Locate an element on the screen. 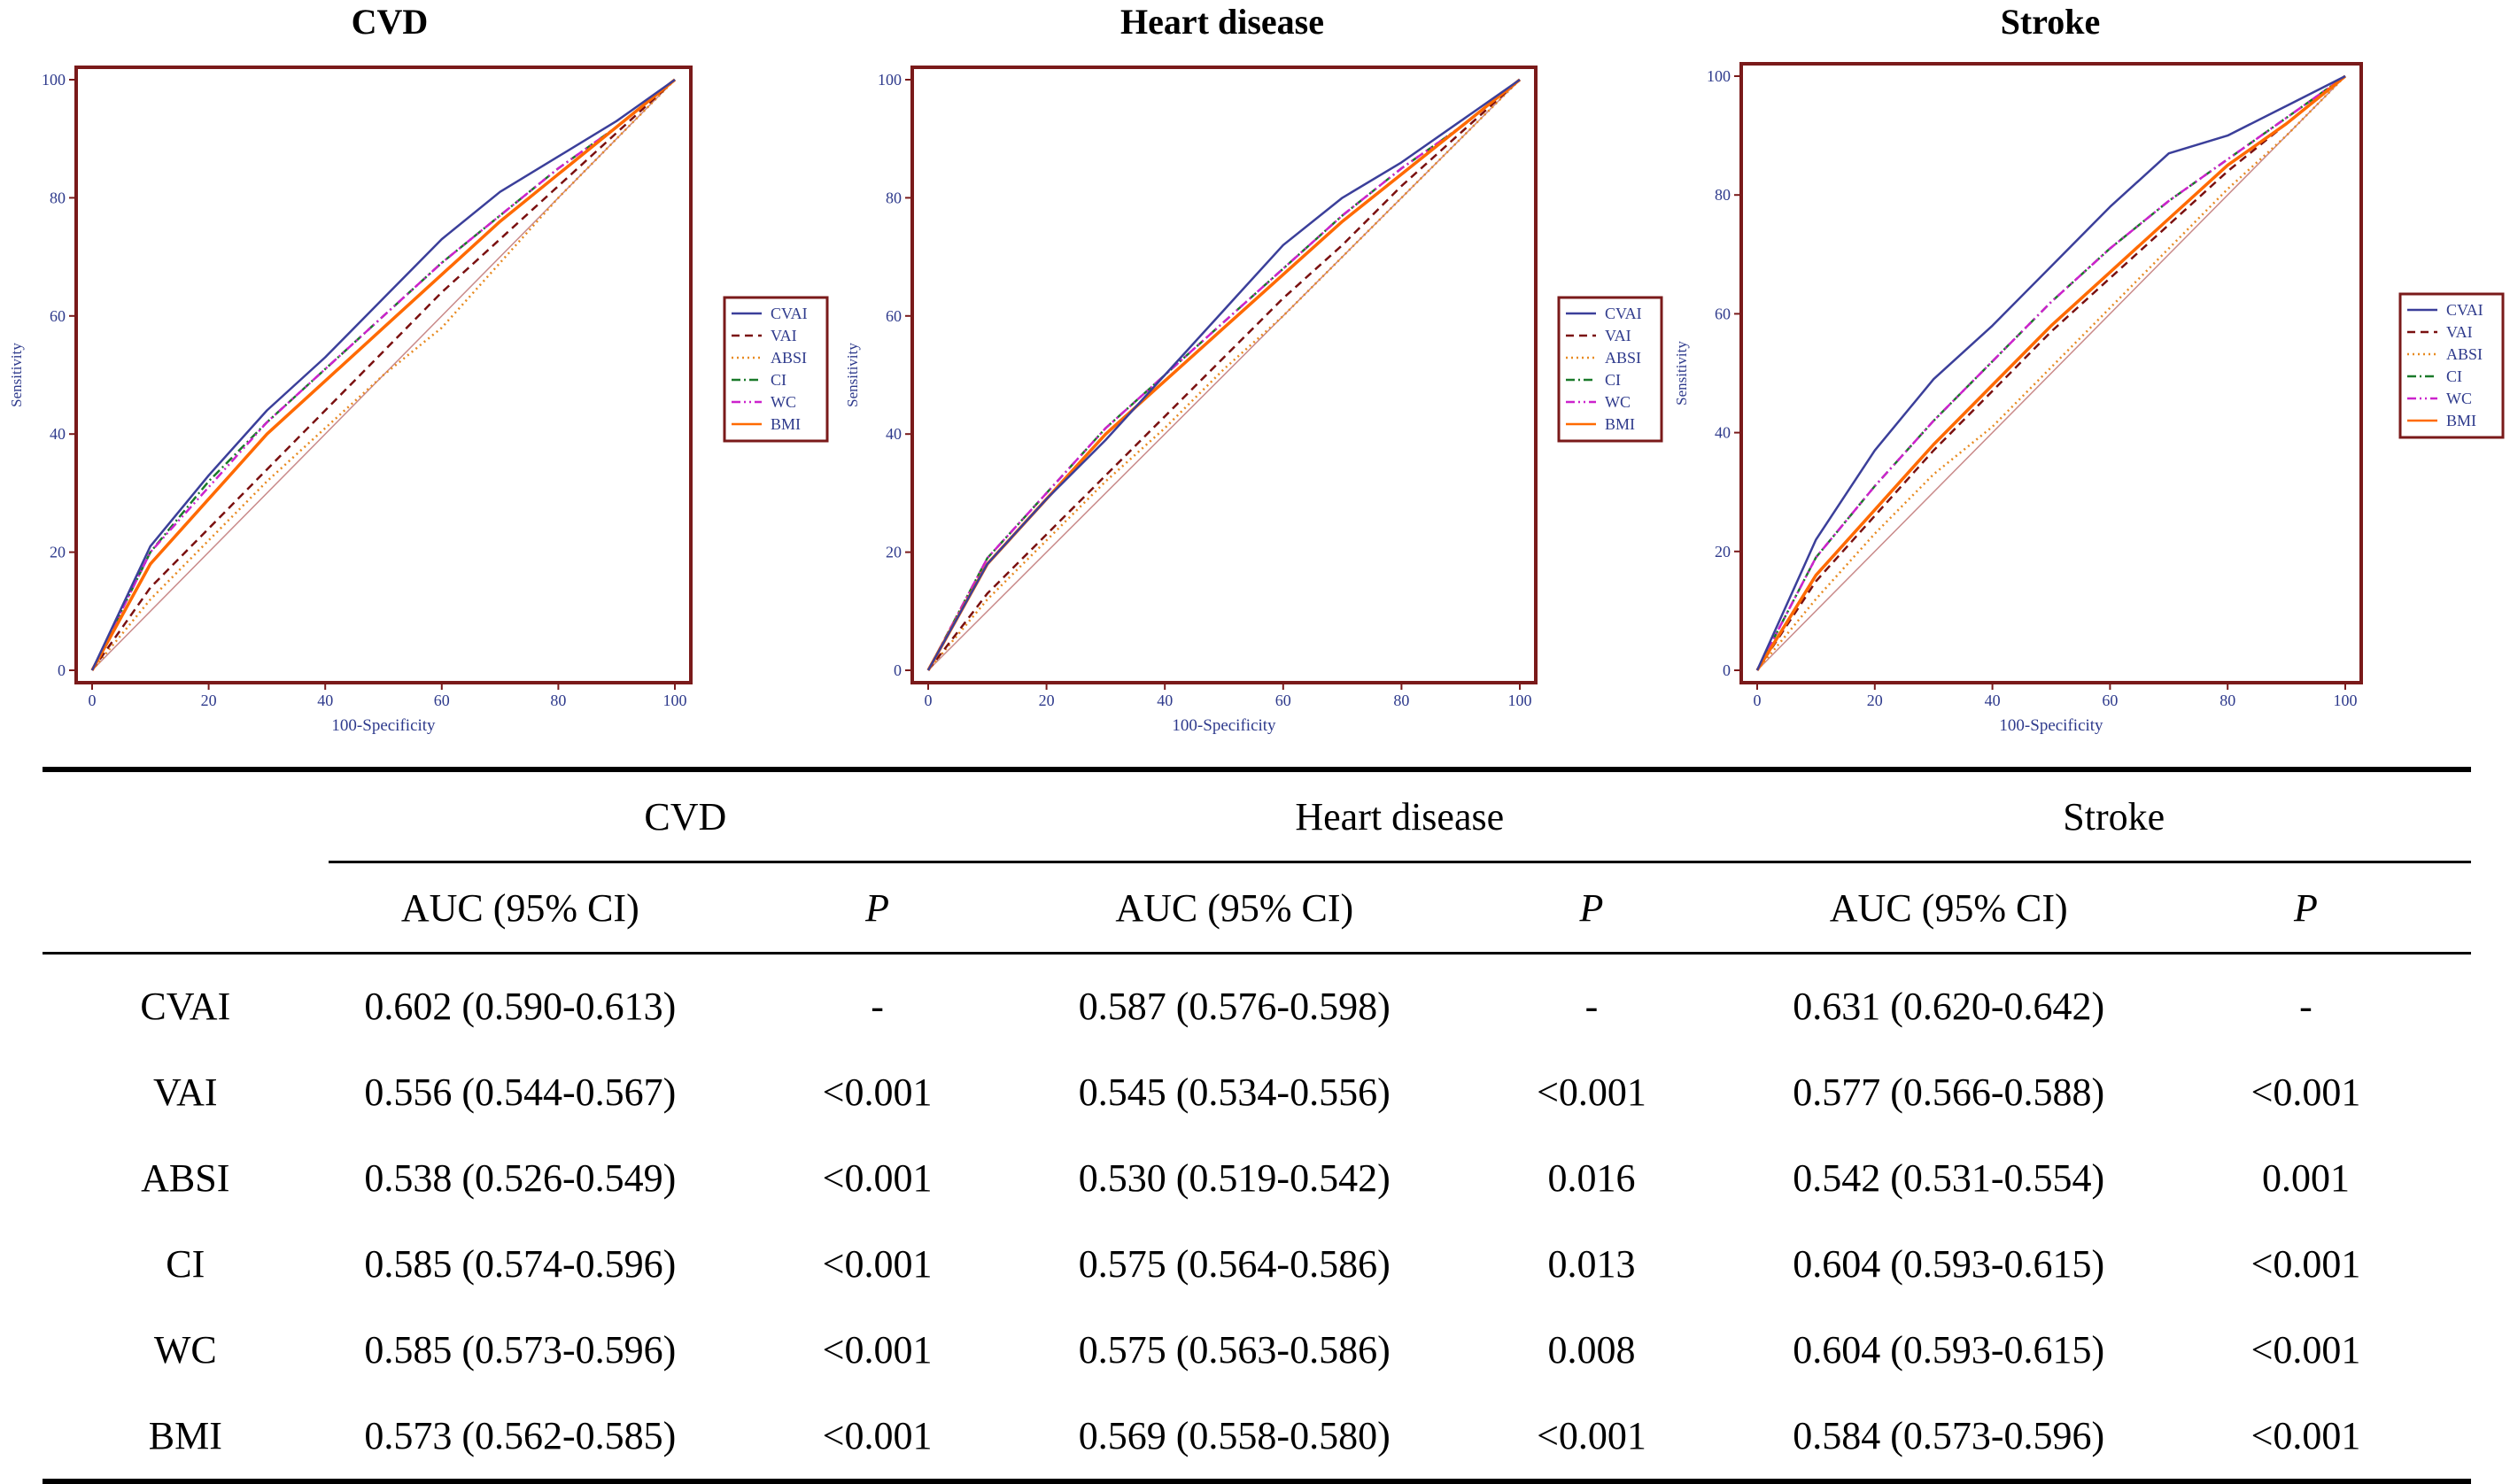  series-line-cvai is located at coordinates (383, 374).